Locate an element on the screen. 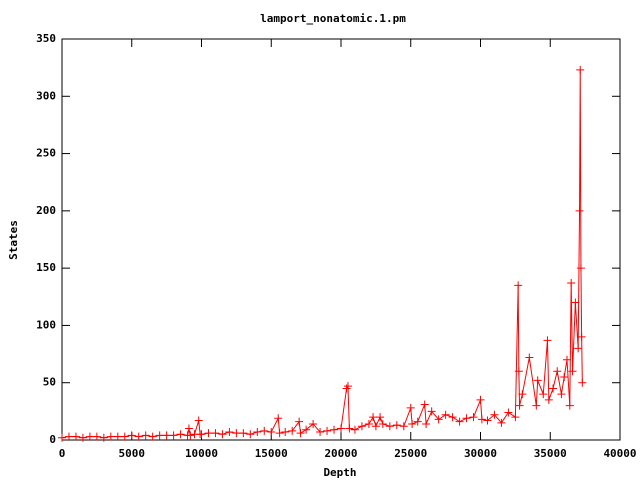 This screenshot has height=480, width=640. x-tick-label: 0 is located at coordinates (62, 453).